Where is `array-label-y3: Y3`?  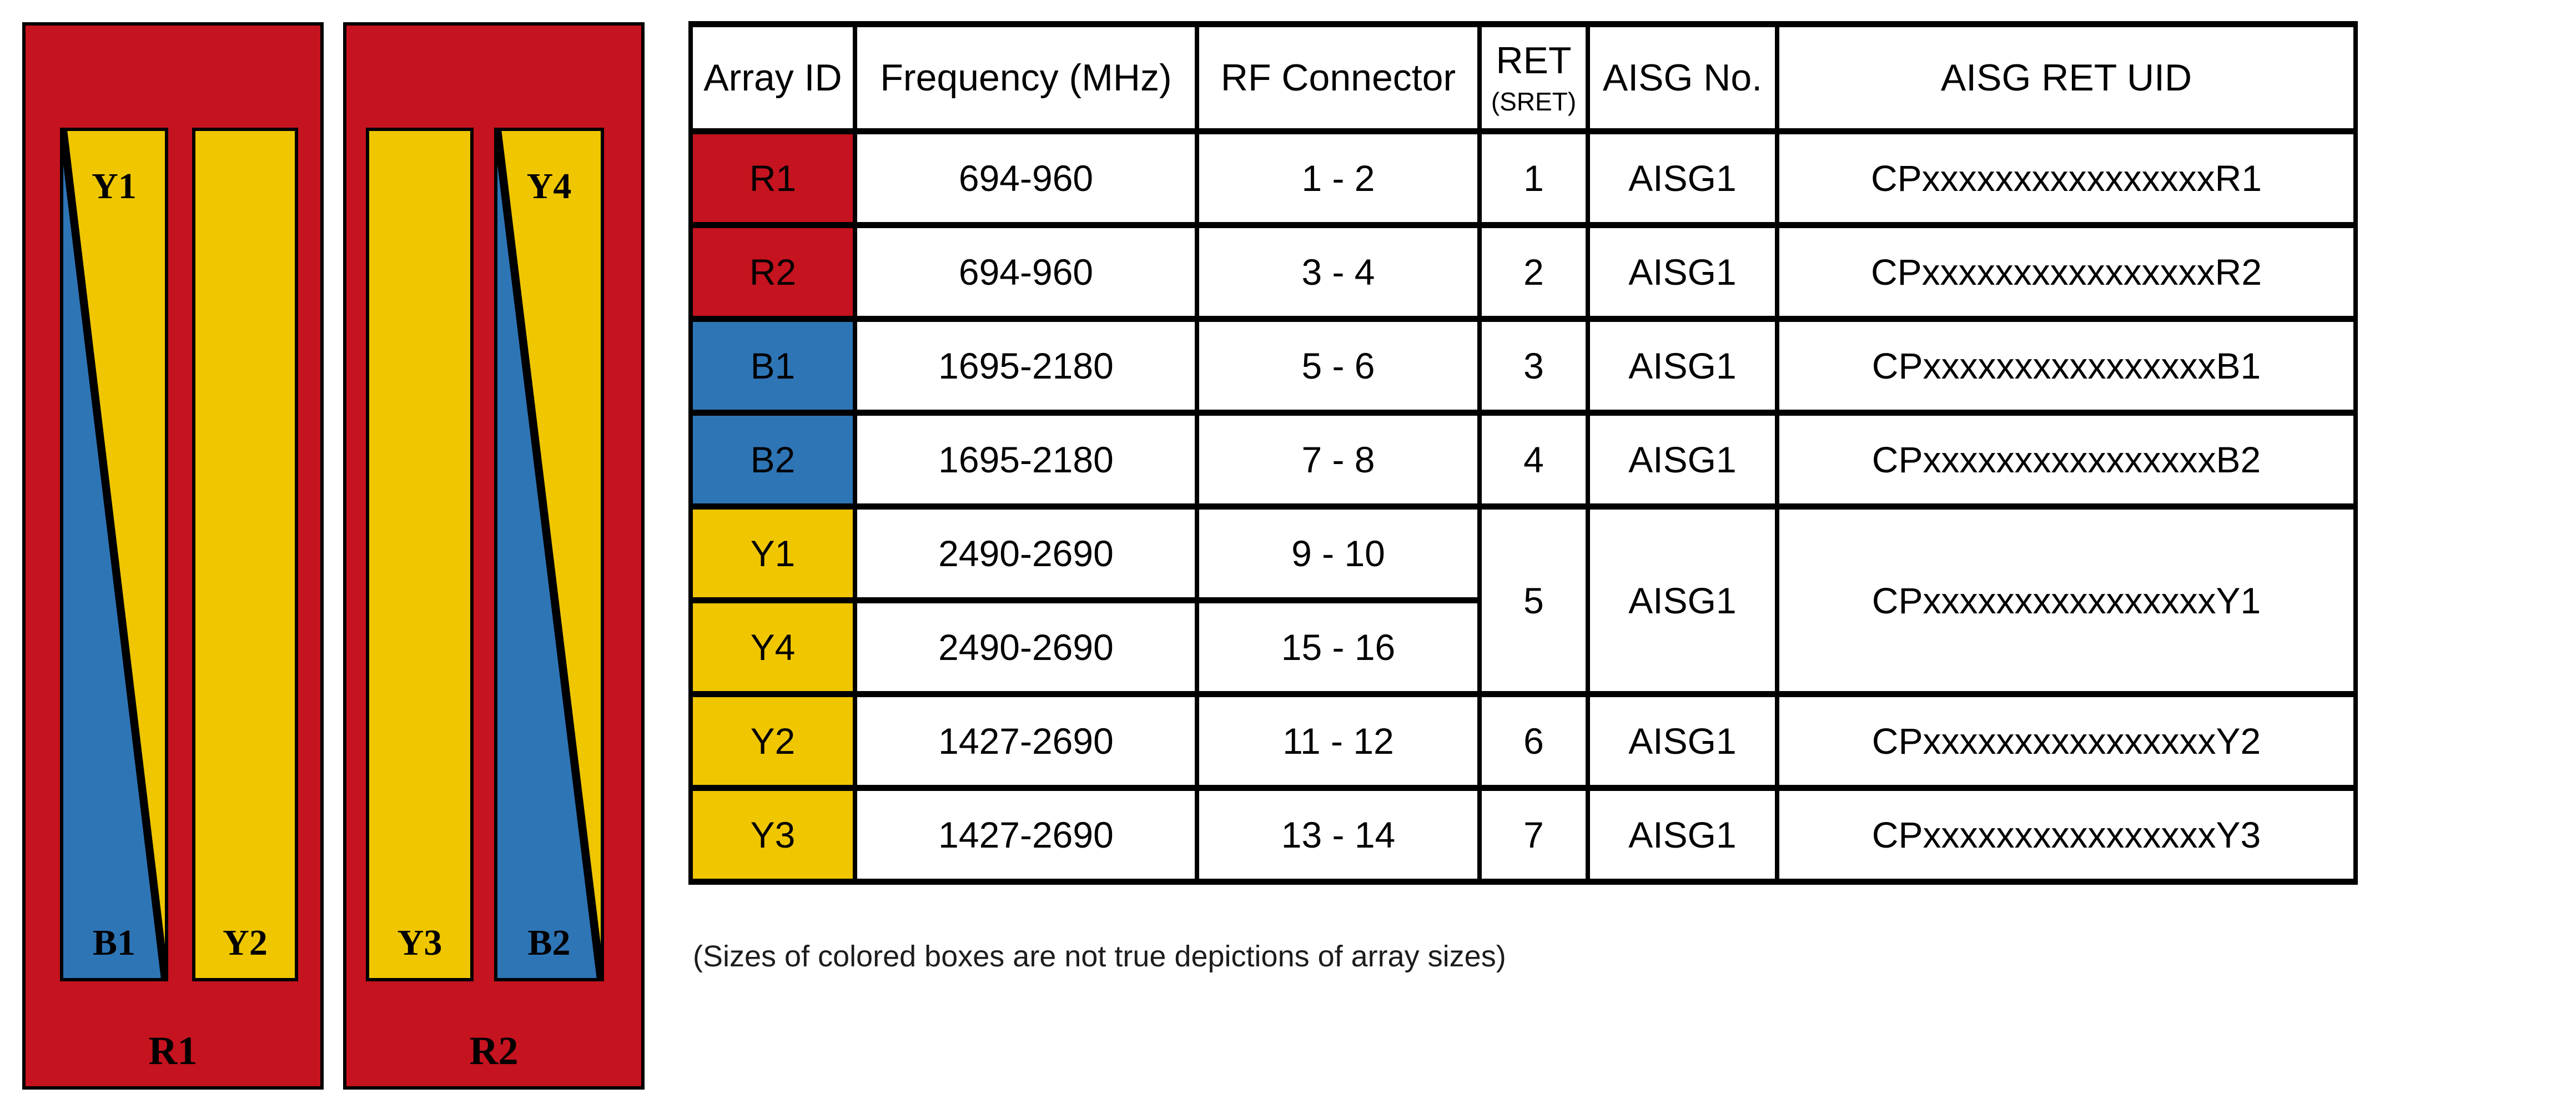
array-label-y3: Y3 is located at coordinates (419, 943).